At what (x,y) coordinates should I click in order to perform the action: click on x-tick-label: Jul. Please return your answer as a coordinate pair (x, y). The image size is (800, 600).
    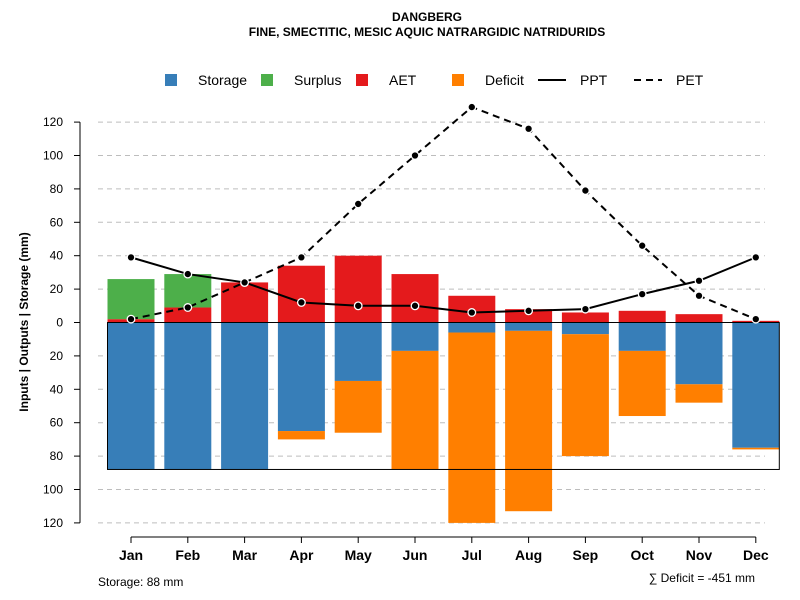
    Looking at the image, I should click on (472, 555).